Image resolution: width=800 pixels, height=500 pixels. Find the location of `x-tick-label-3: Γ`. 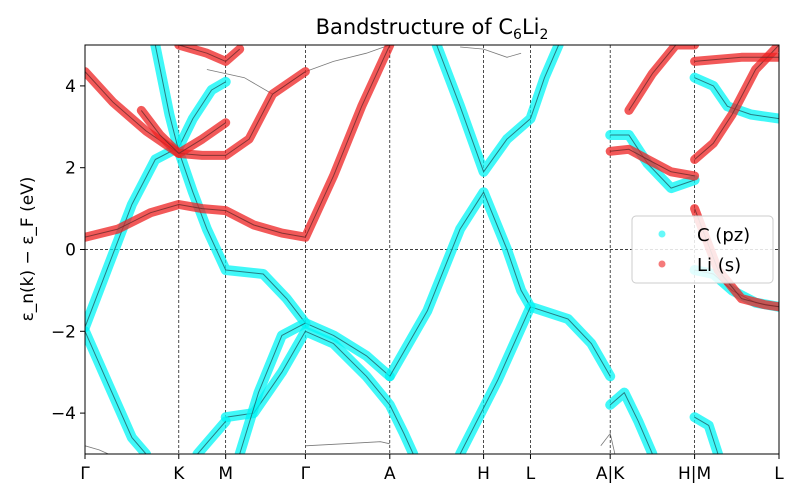

x-tick-label-3: Γ is located at coordinates (306, 474).